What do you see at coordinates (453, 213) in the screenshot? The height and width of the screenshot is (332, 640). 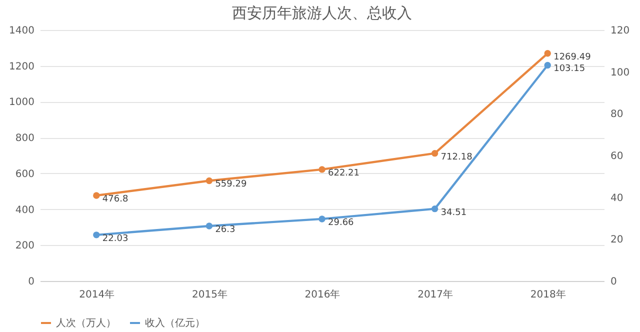 I see `data-label: 34.51` at bounding box center [453, 213].